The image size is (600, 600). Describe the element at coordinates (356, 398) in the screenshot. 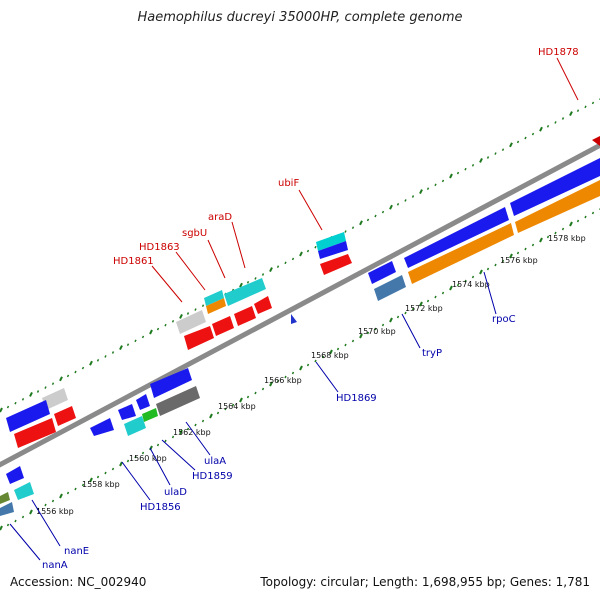

I see `gene-label: HD1869` at that location.